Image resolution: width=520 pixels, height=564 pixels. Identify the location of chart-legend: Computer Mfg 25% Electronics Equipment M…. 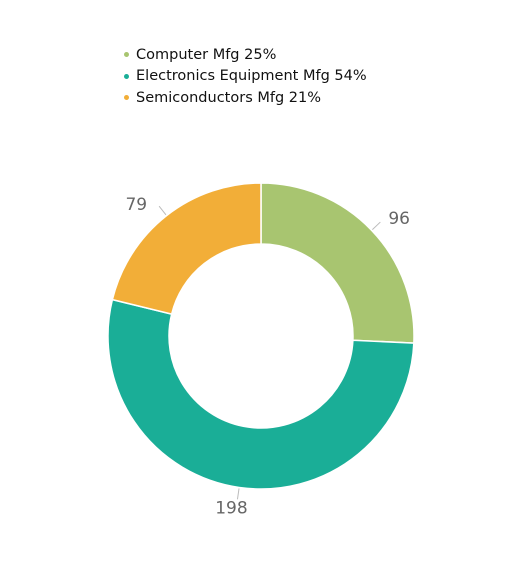
(245, 76).